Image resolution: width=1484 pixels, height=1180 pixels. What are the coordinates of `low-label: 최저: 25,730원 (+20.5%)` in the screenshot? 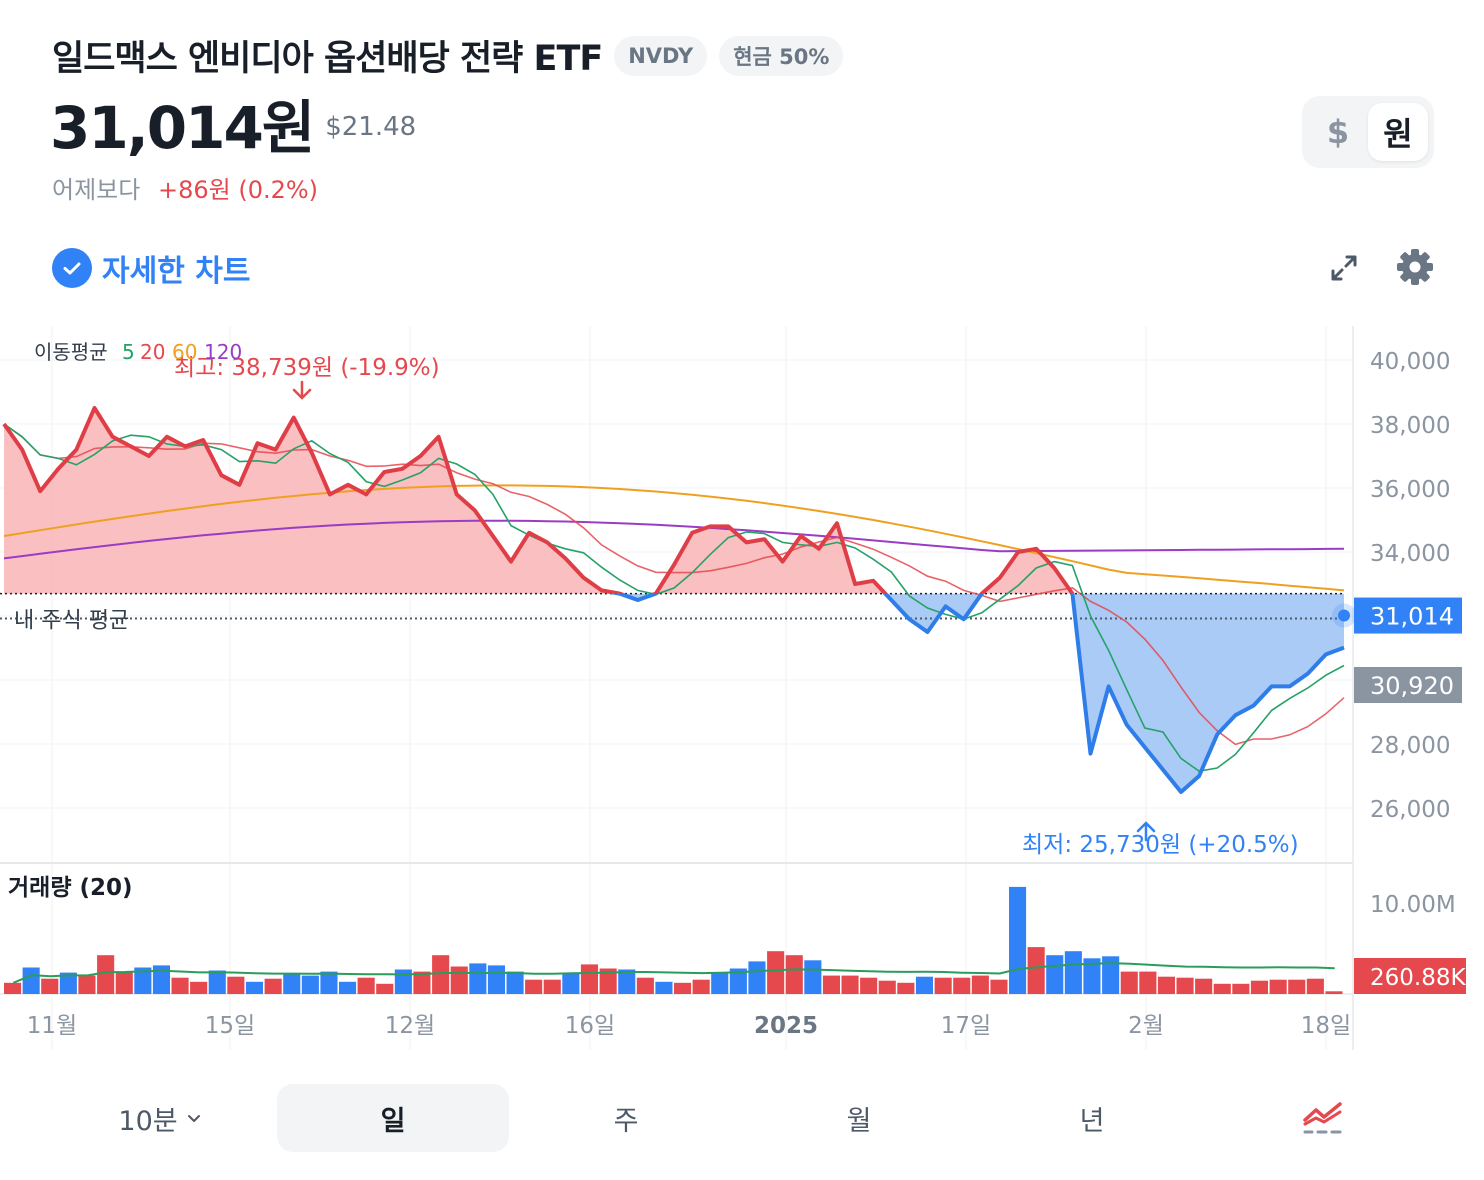 It's located at (1160, 845).